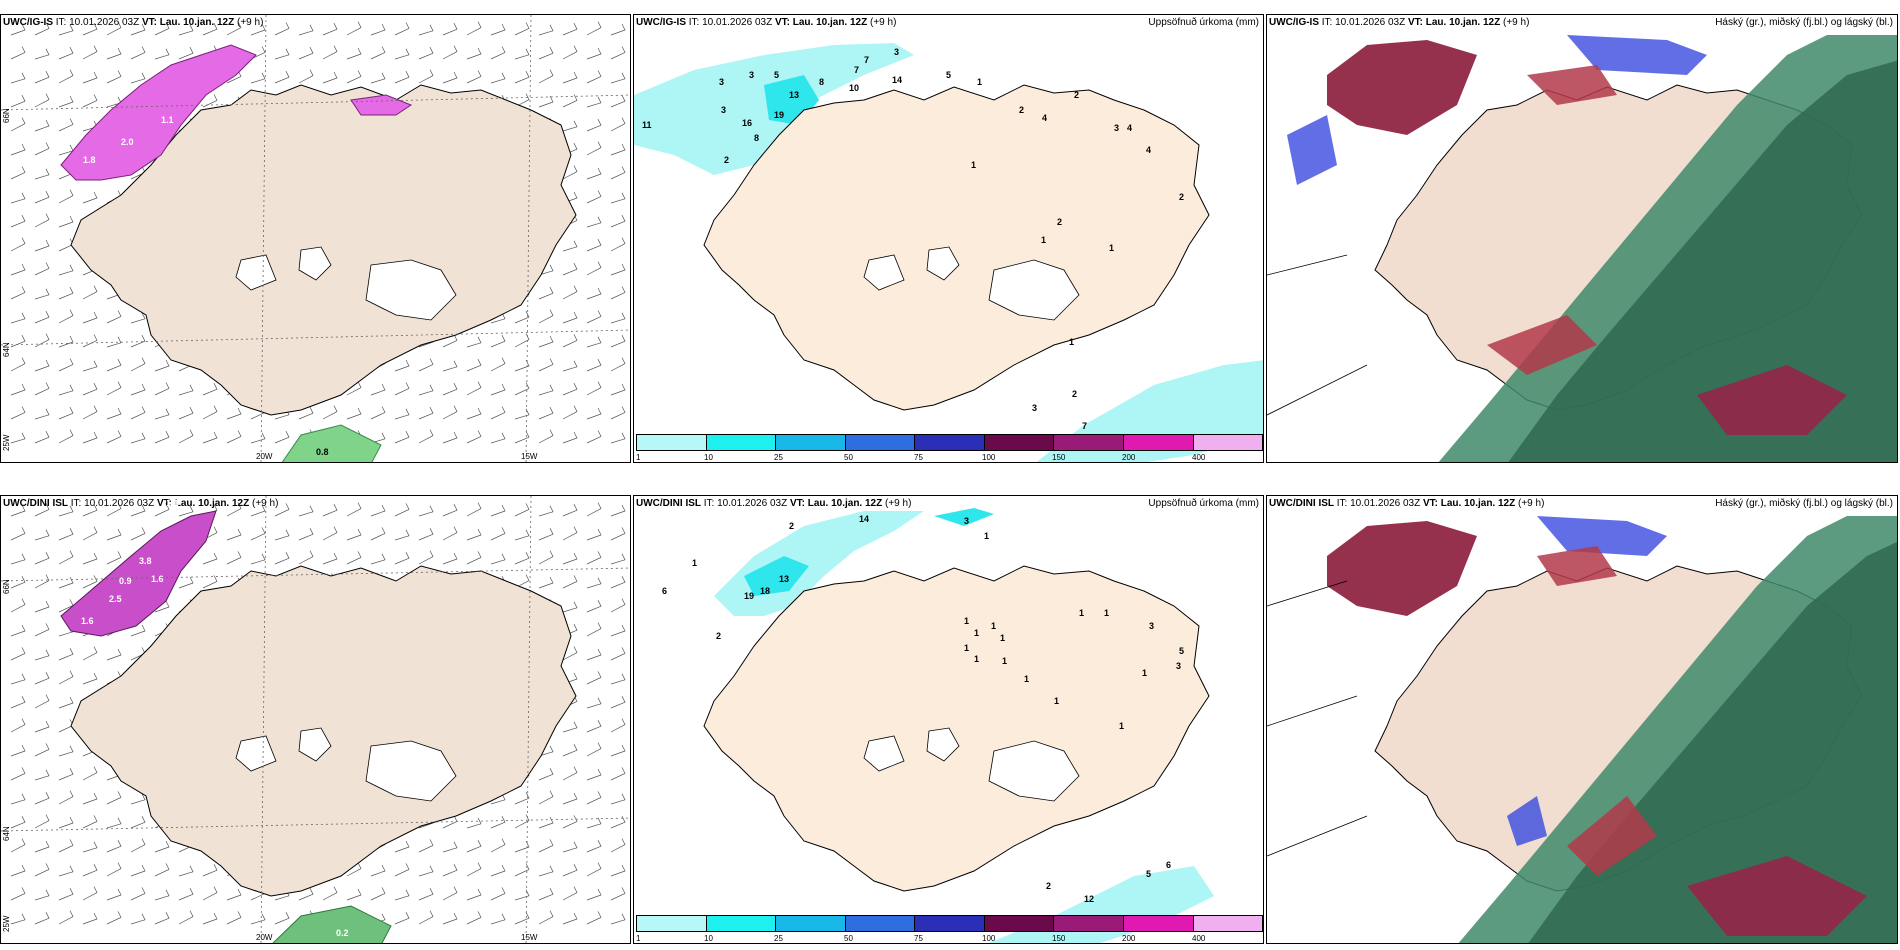 The image size is (1900, 950). Describe the element at coordinates (918, 457) in the screenshot. I see `colorbar-label: 75` at that location.